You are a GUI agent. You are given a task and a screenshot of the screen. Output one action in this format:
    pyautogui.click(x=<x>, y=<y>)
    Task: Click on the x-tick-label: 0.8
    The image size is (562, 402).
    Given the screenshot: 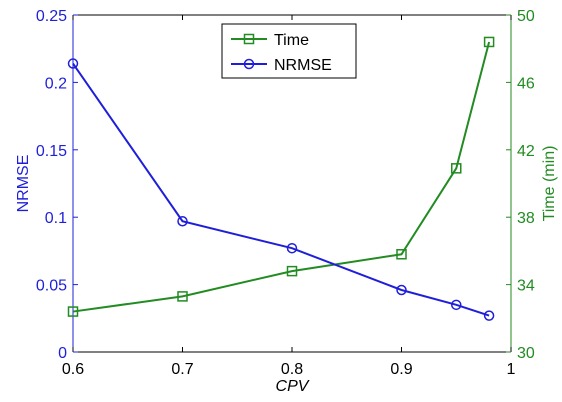 What is the action you would take?
    pyautogui.click(x=292, y=369)
    